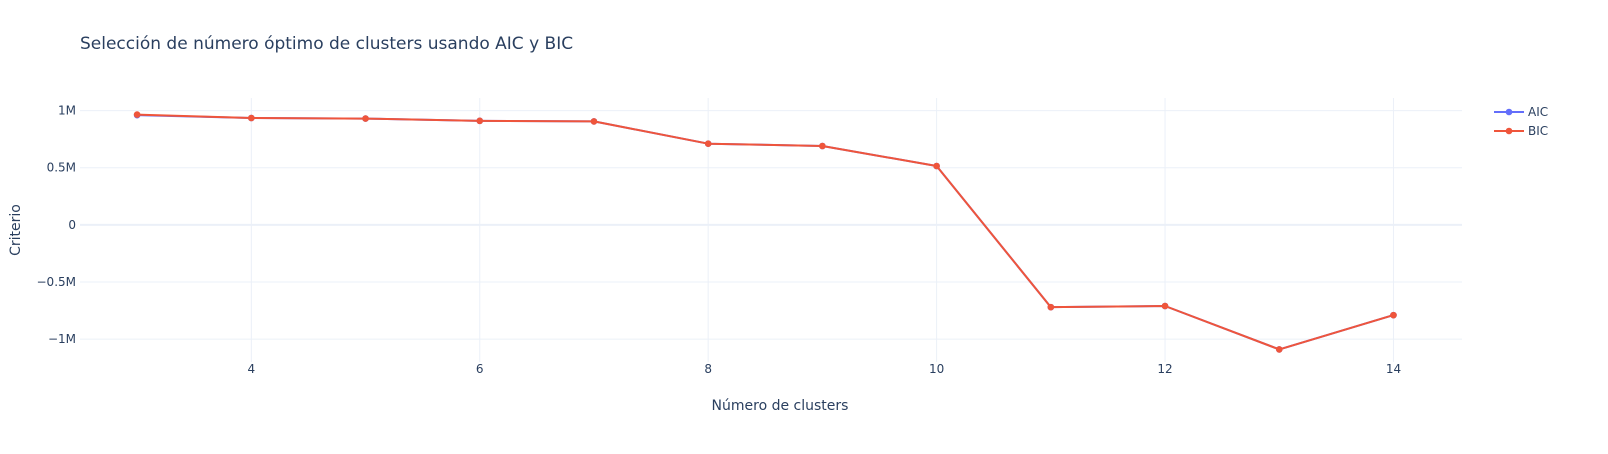 The width and height of the screenshot is (1608, 454). I want to click on x-tick-label: 4, so click(252, 369).